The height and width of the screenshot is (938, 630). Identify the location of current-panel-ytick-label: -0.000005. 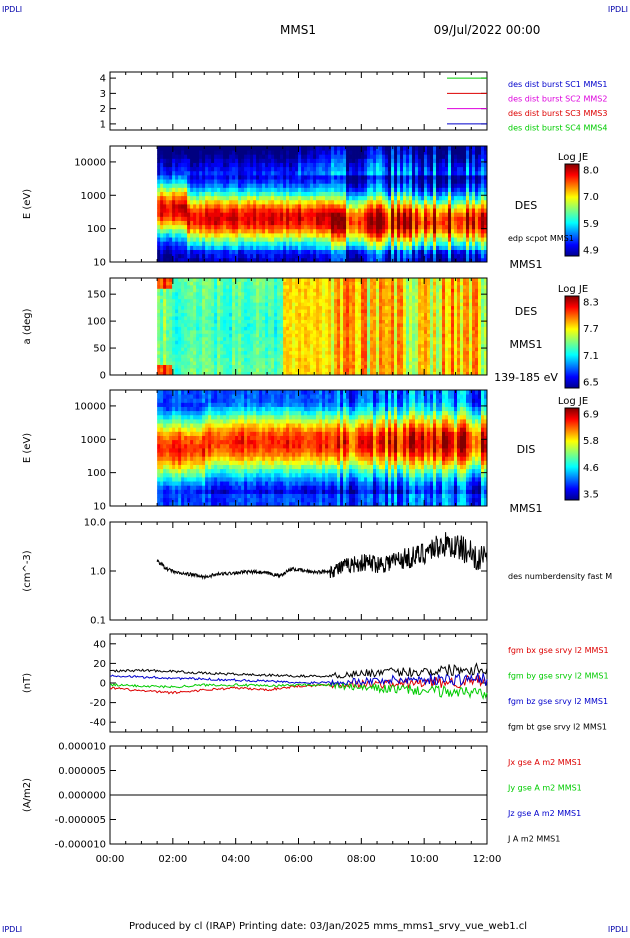
(80, 820).